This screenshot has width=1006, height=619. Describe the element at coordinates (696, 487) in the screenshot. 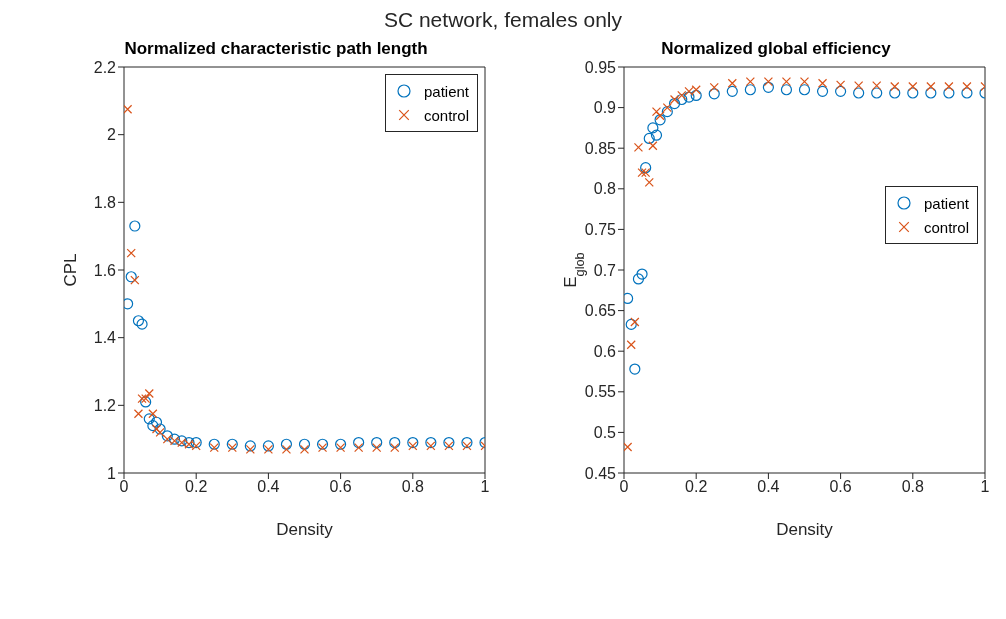

I see `x-tick-label: 0.2` at that location.